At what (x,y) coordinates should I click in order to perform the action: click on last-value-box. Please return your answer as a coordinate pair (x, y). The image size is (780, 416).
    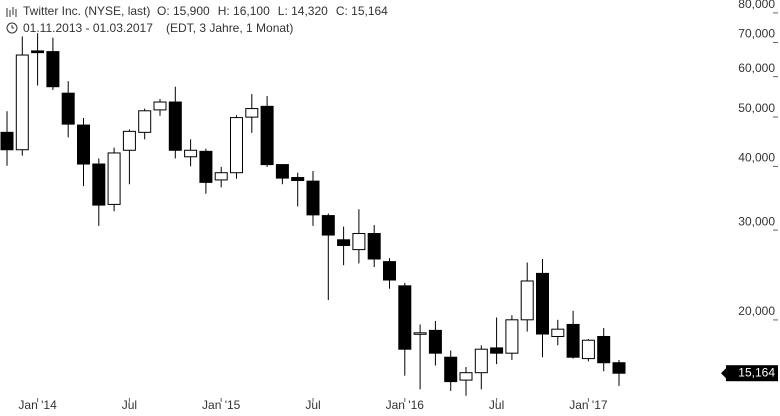
    Looking at the image, I should click on (752, 373).